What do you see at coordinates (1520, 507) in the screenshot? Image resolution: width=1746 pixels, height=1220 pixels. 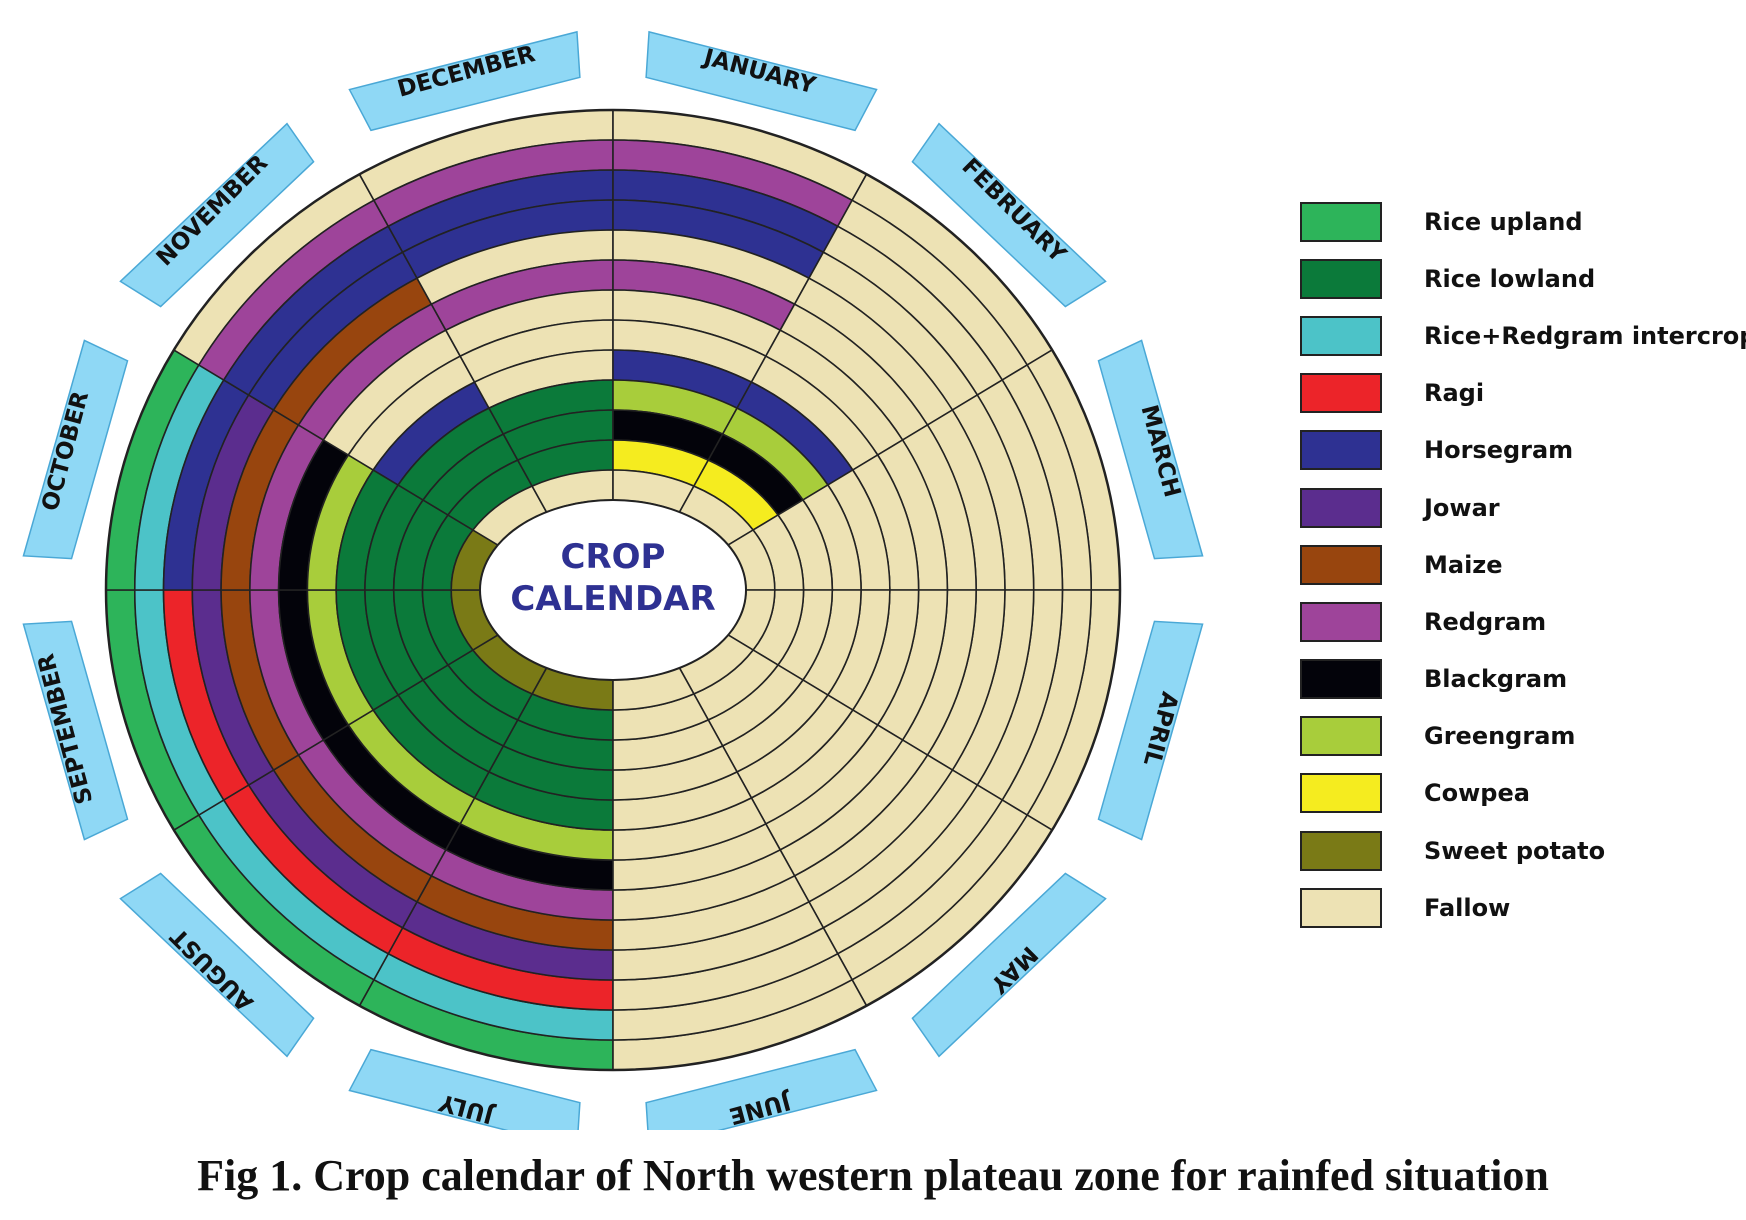 I see `legend-item-jowar: Jowar` at bounding box center [1520, 507].